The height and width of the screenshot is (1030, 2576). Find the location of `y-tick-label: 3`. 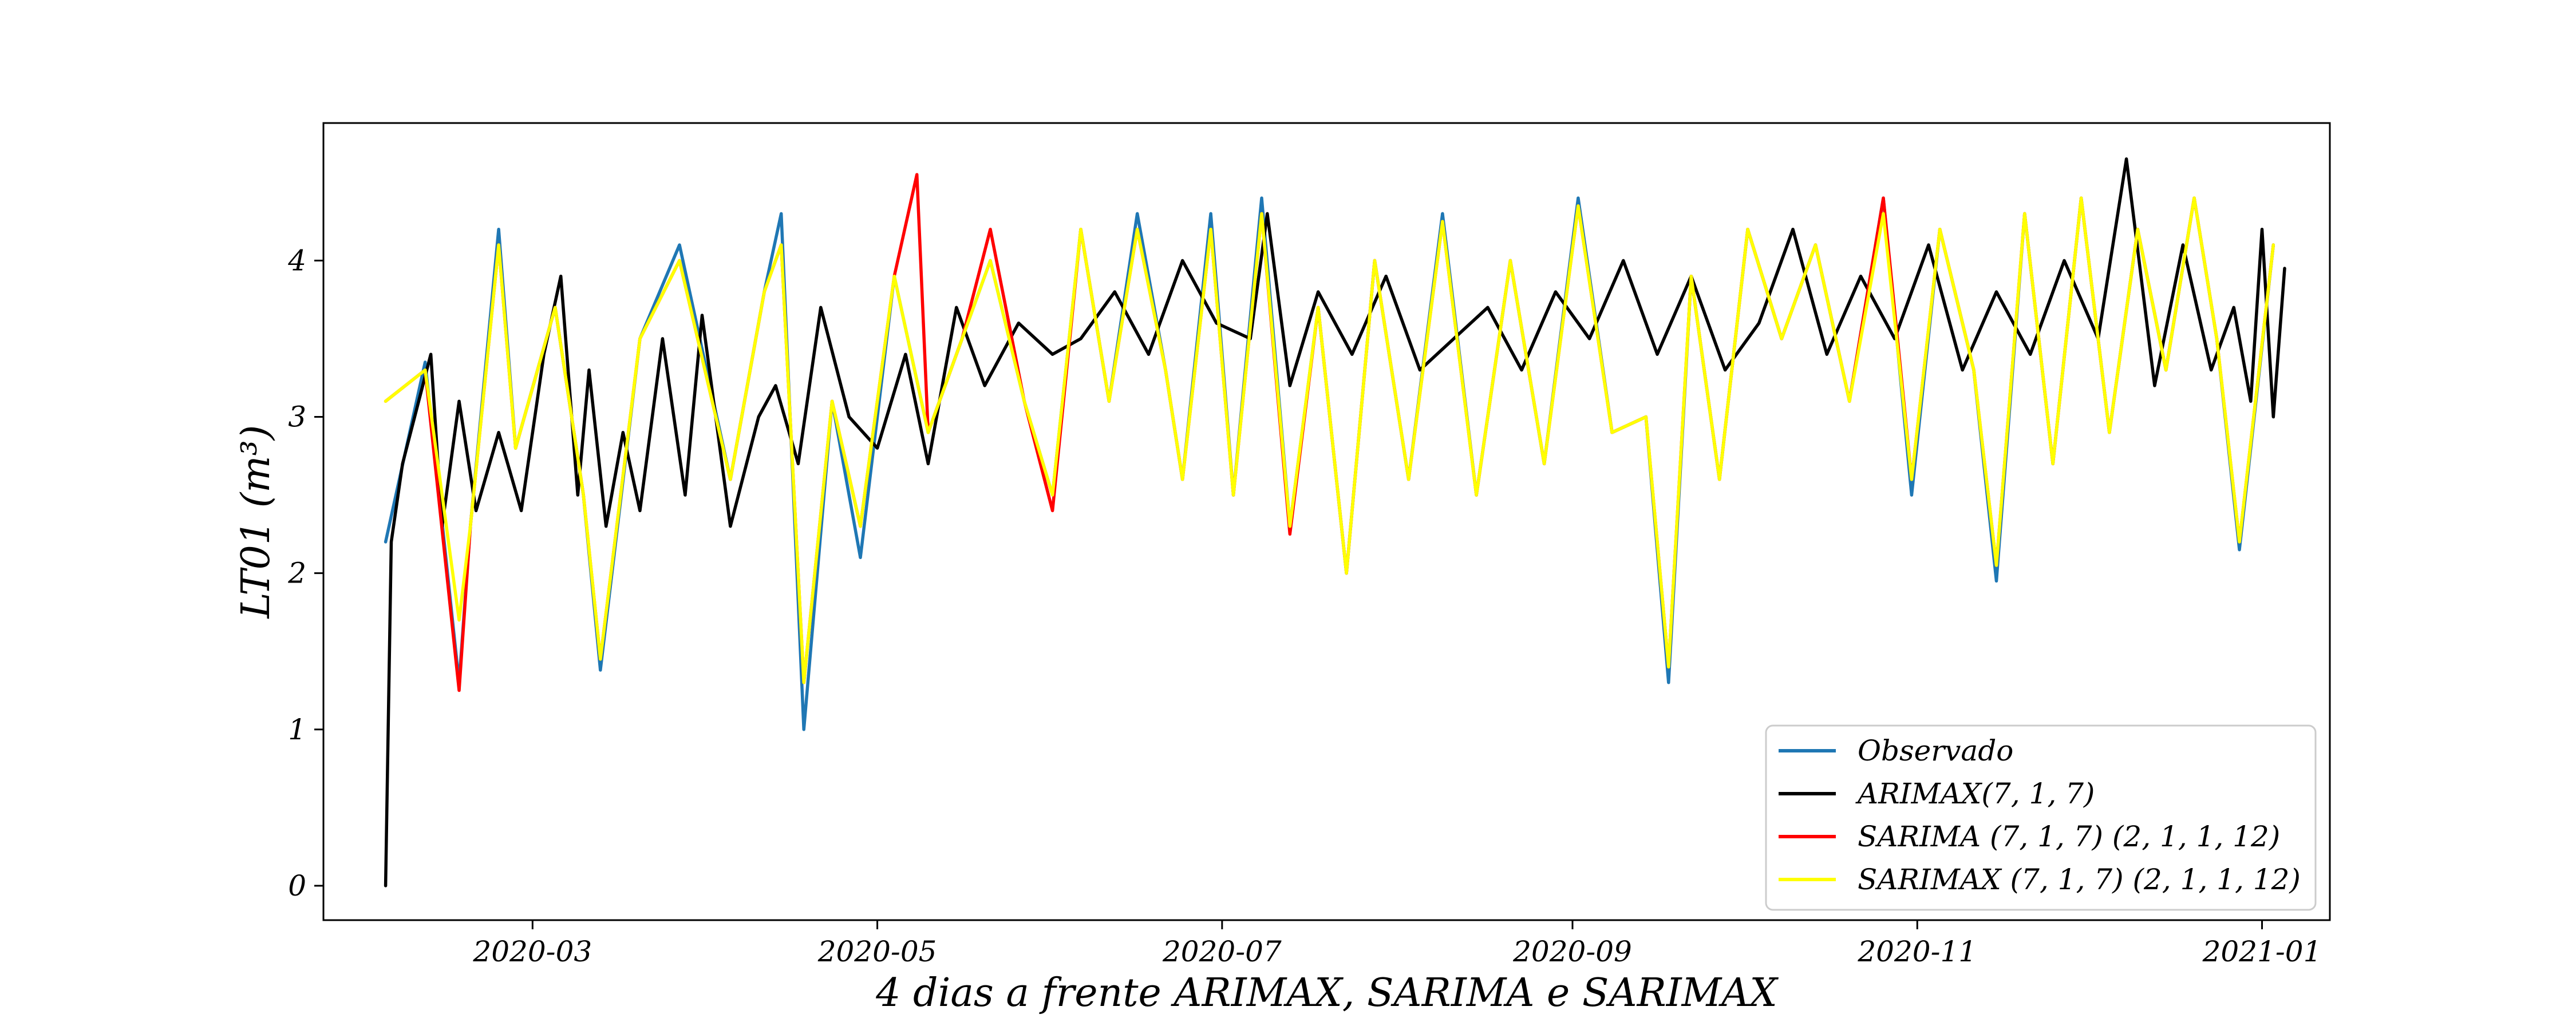

y-tick-label: 3 is located at coordinates (297, 416).